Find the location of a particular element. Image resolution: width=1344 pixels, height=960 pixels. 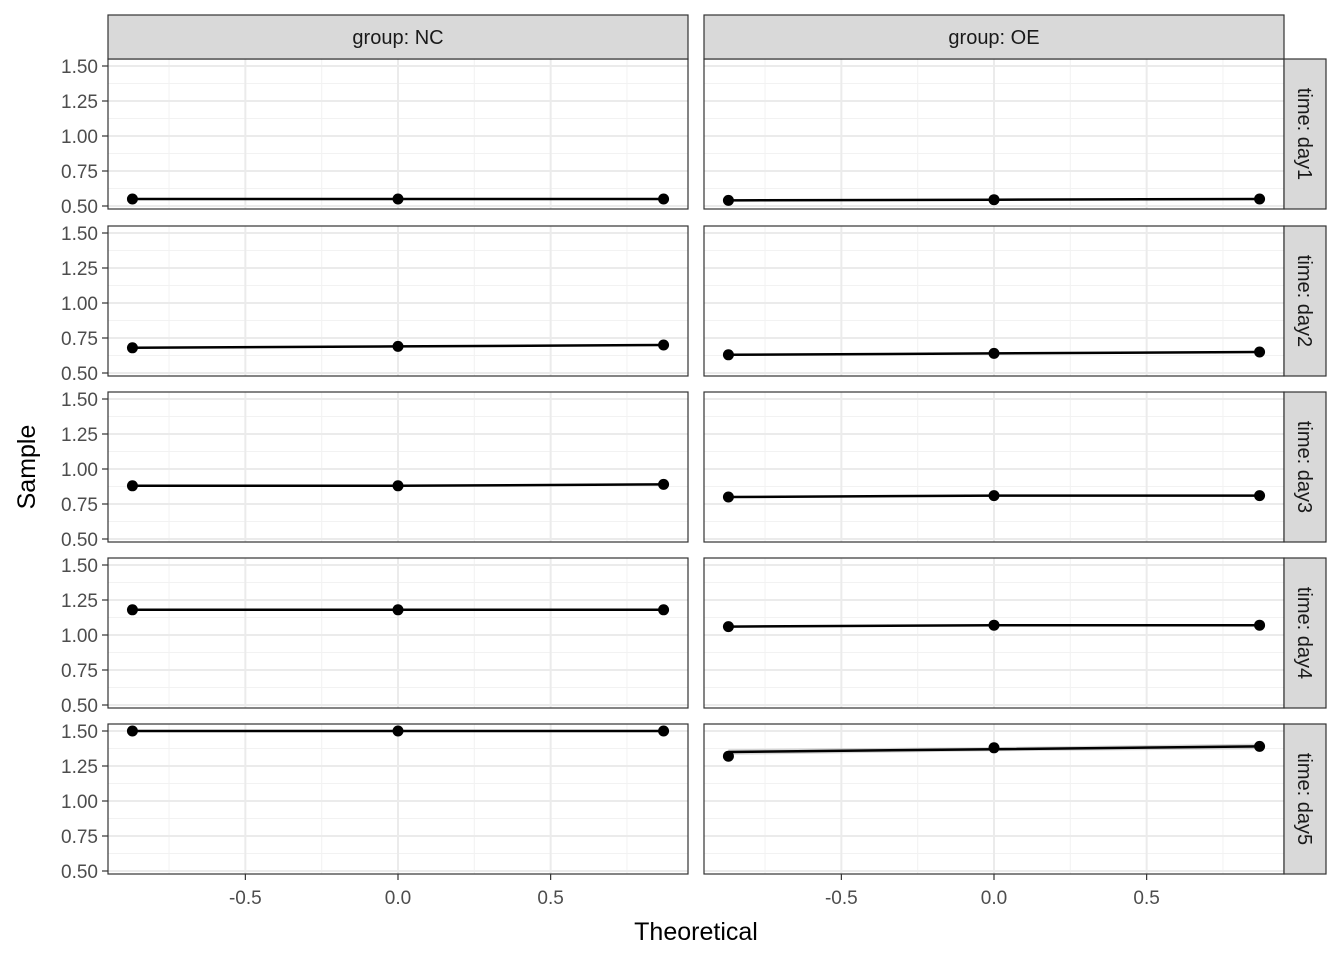

strip-day3: time: day3 is located at coordinates (1305, 467).